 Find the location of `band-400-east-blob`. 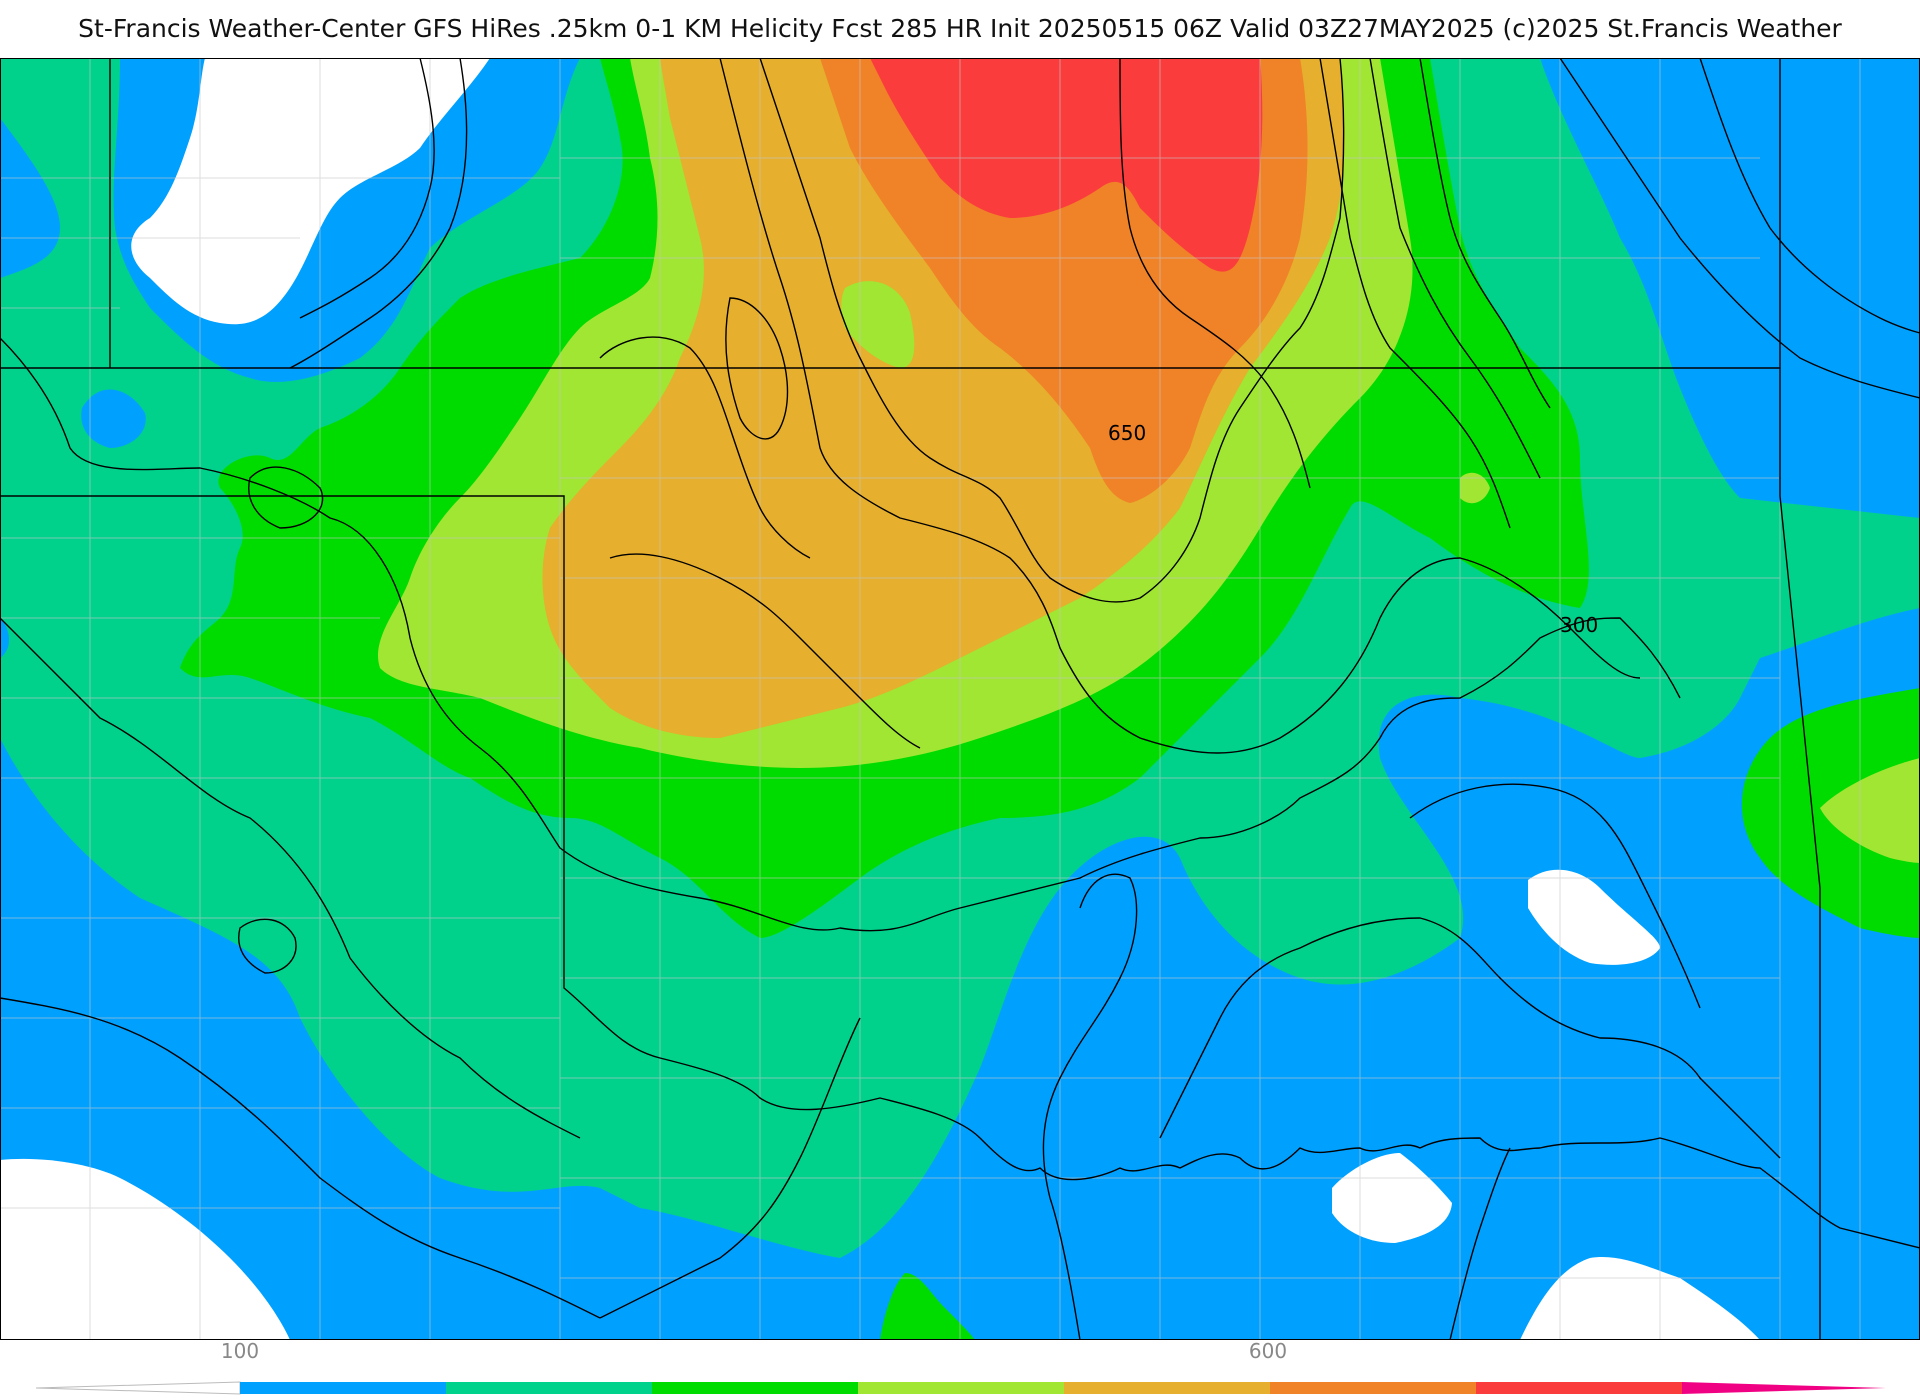

band-400-east-blob is located at coordinates (1870, 810).